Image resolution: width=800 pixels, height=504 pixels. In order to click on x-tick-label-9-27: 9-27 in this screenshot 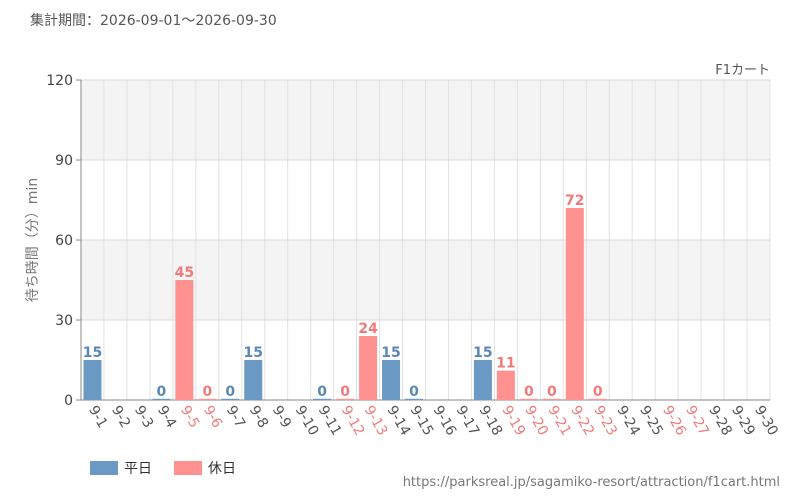, I will do `click(697, 421)`.